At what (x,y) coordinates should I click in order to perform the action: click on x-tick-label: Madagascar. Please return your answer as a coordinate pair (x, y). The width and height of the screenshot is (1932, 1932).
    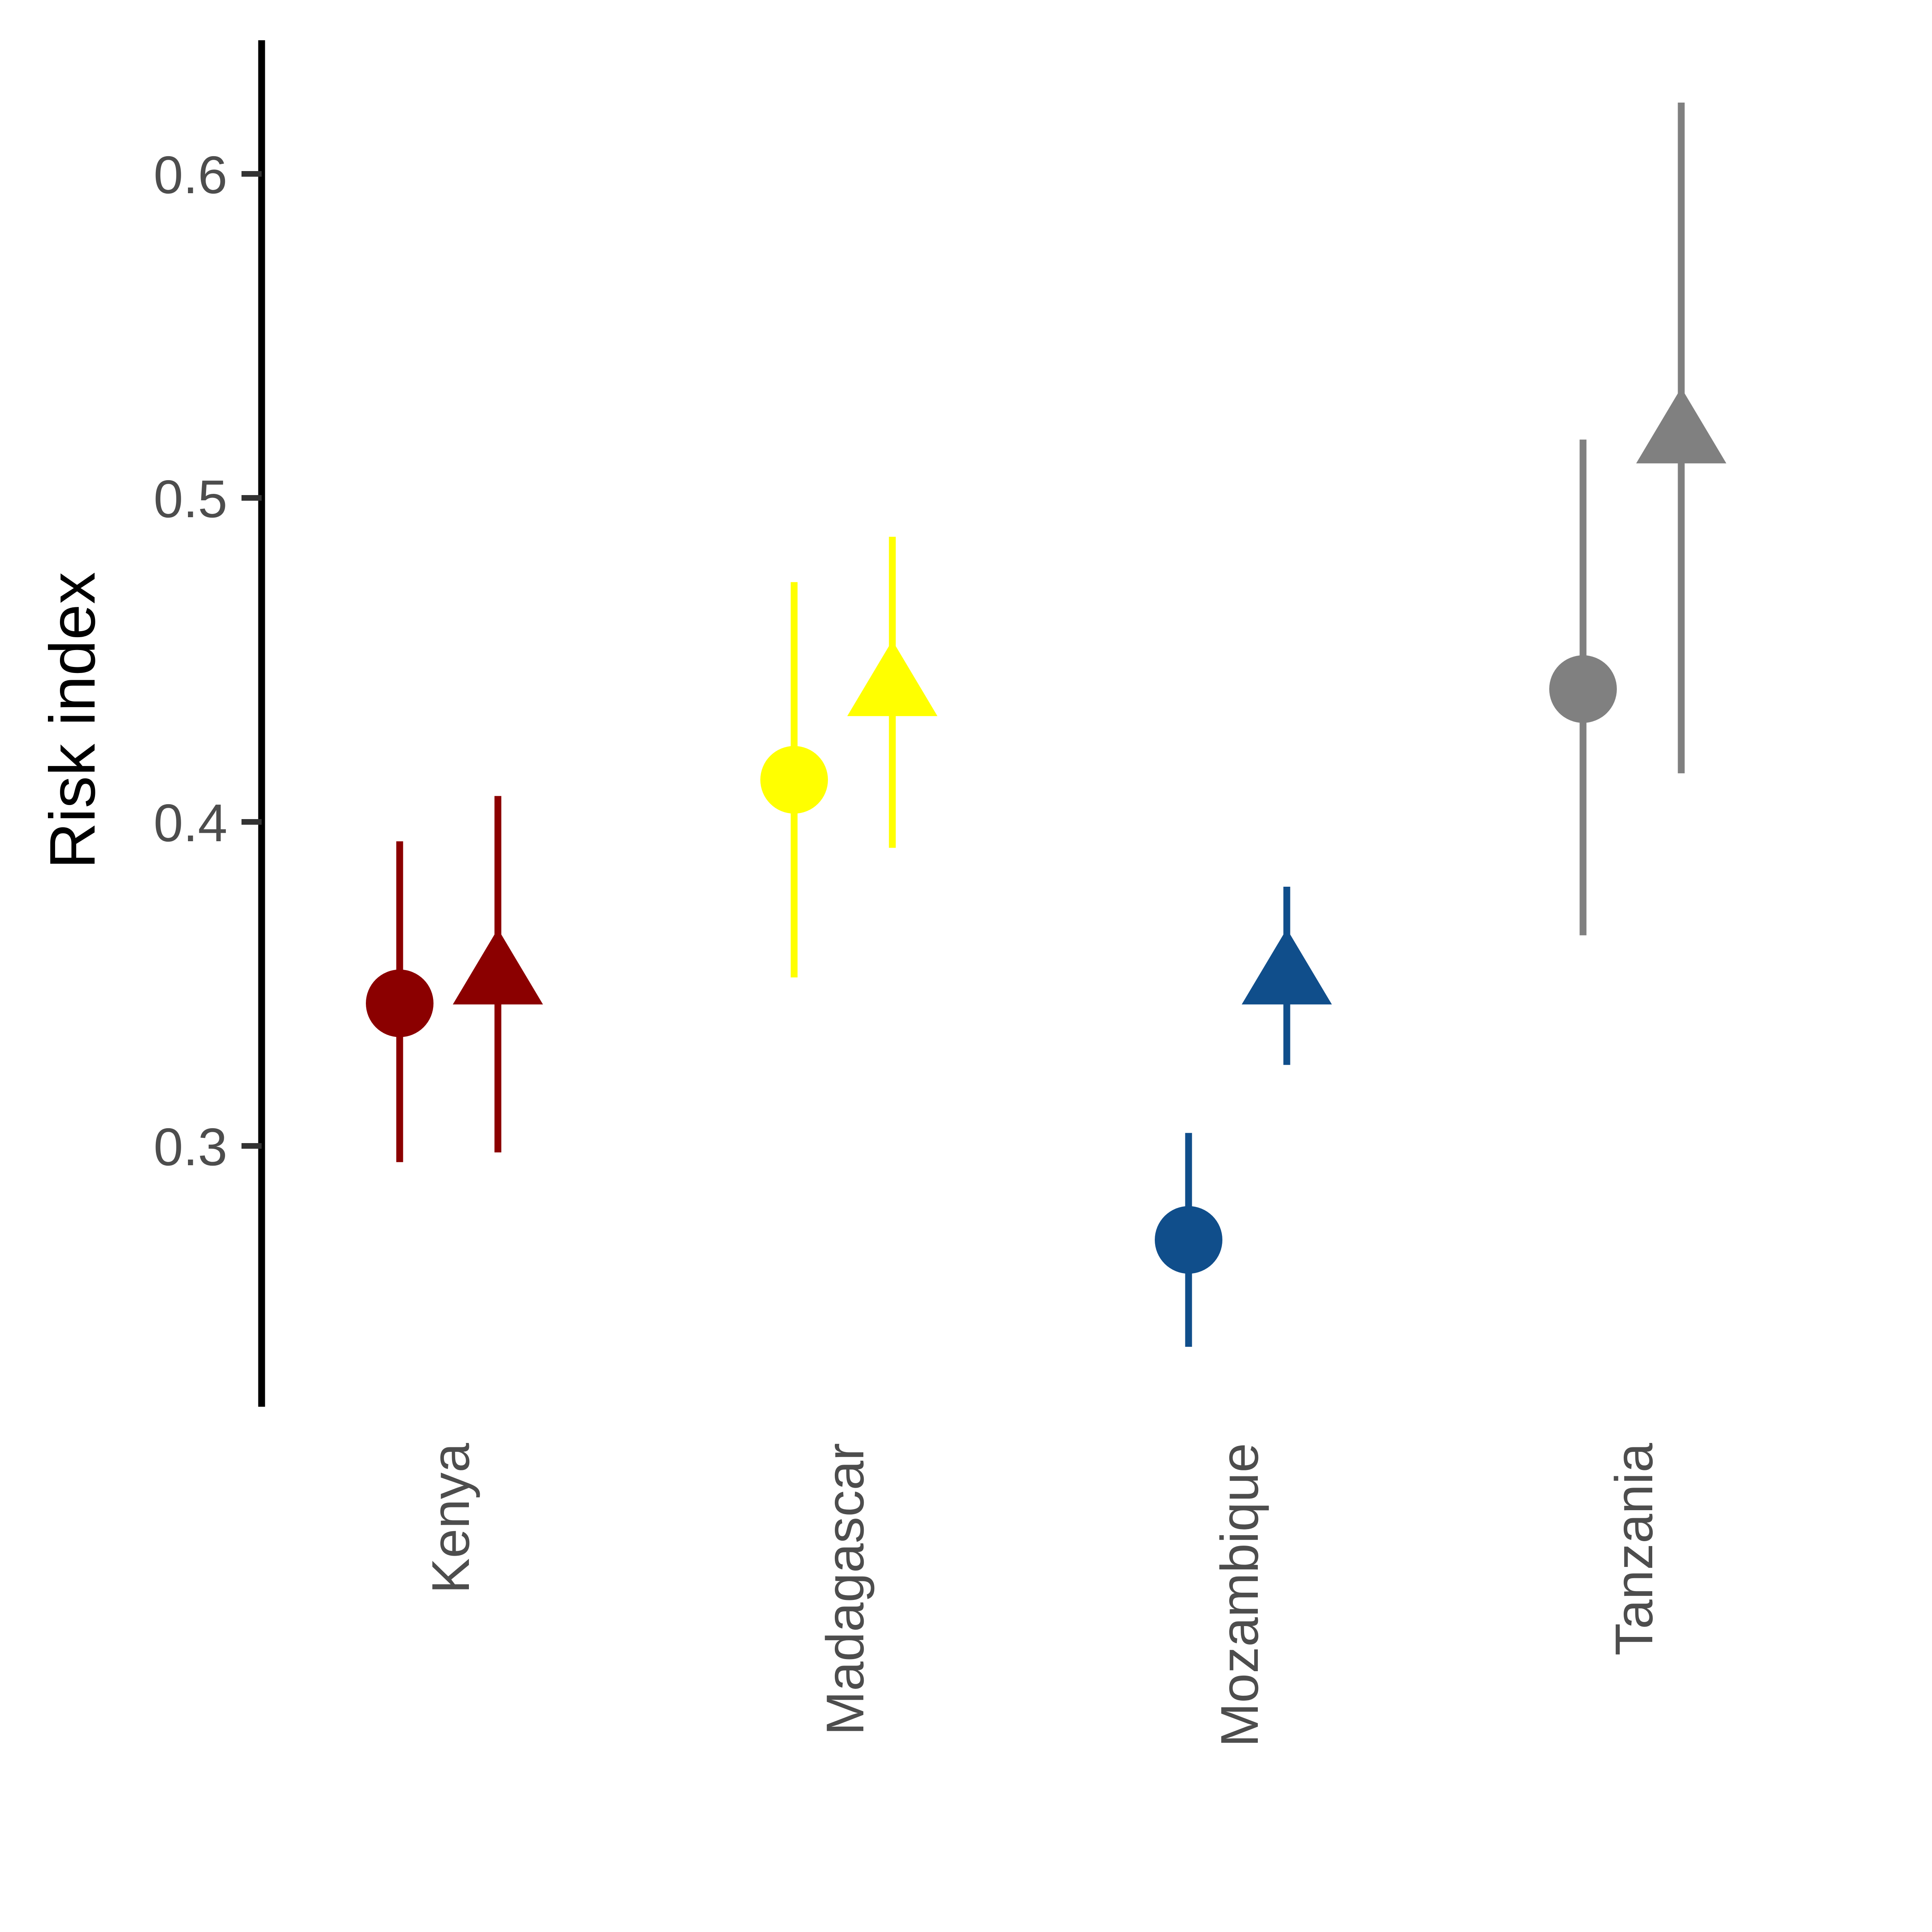
    Looking at the image, I should click on (845, 1589).